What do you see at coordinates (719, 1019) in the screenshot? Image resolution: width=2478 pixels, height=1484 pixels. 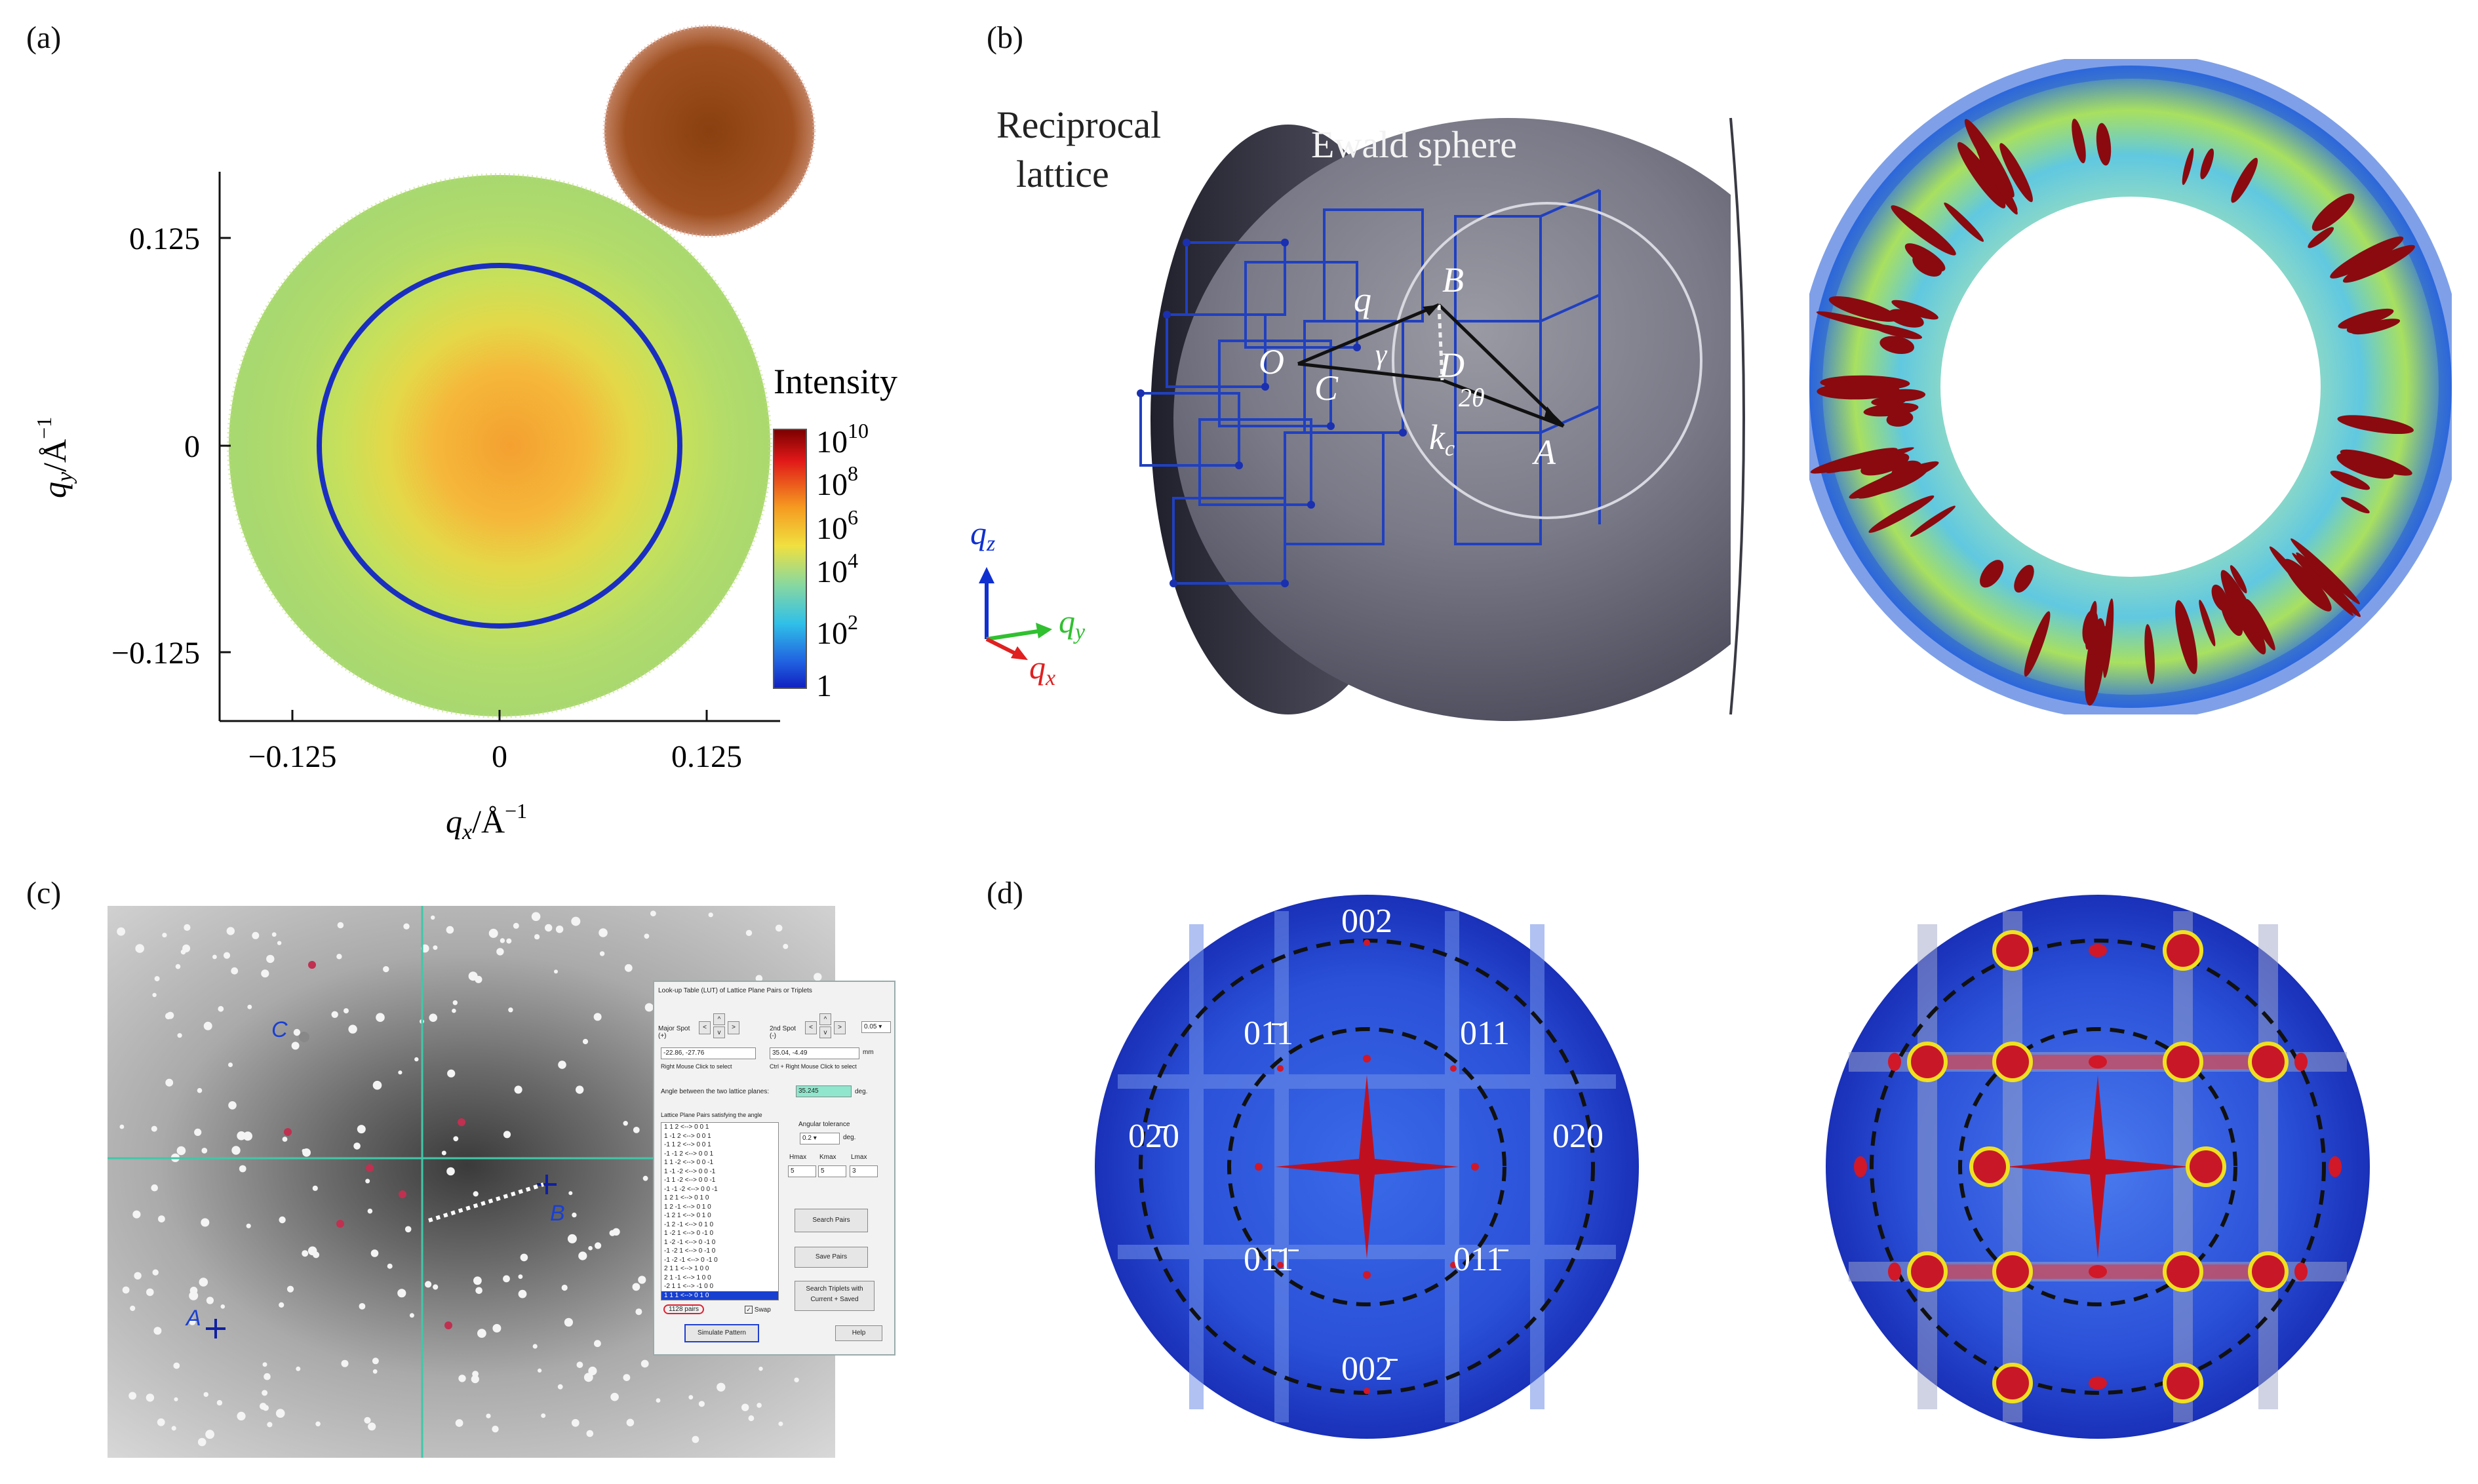 I see `major-spot-up-button: ^` at bounding box center [719, 1019].